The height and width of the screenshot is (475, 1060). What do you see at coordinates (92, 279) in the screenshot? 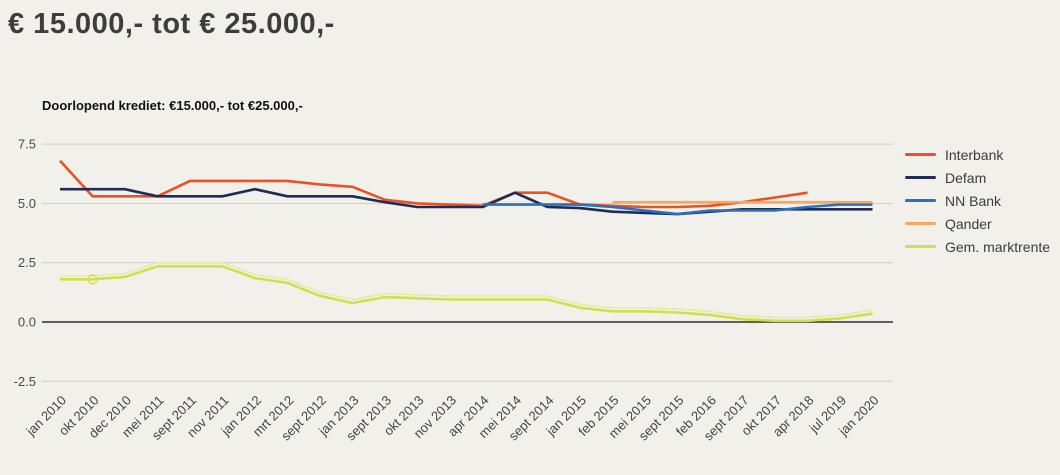
I see `point-marker-gem-marktrente` at bounding box center [92, 279].